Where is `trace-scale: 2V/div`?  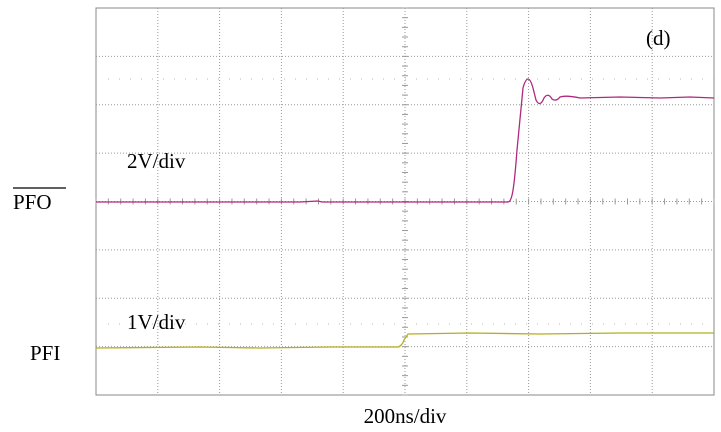 trace-scale: 2V/div is located at coordinates (156, 161).